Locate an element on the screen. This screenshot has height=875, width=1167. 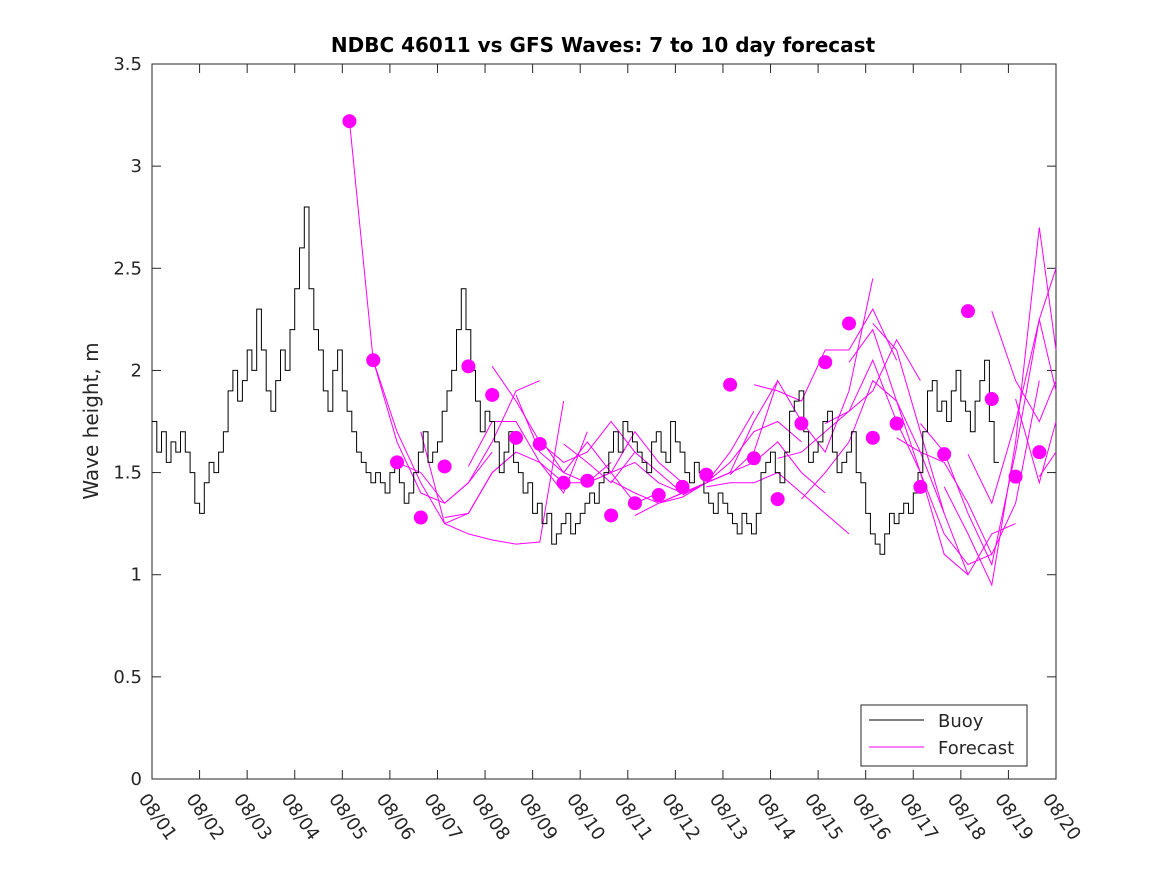
legend: Buoy Forecast is located at coordinates (944, 735).